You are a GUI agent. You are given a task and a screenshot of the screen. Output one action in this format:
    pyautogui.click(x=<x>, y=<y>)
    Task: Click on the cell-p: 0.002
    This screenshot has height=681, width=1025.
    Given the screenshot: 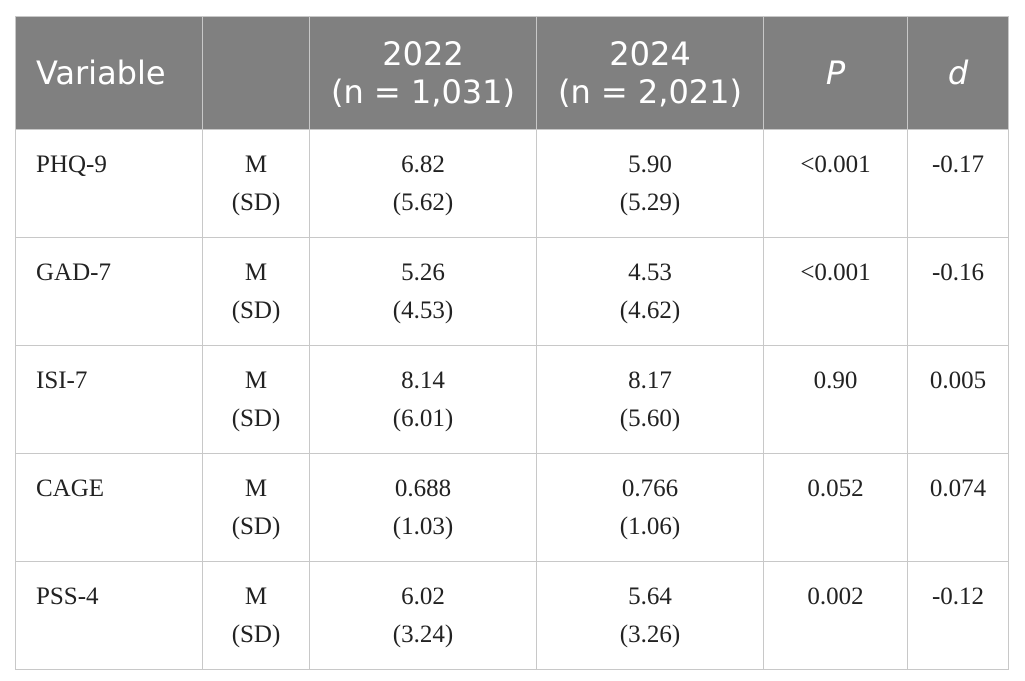 What is the action you would take?
    pyautogui.click(x=835, y=615)
    